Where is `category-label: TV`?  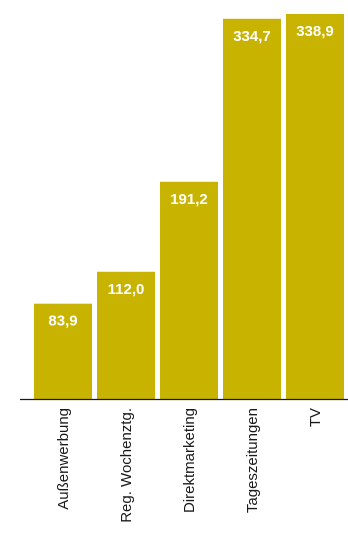
category-label: TV is located at coordinates (315, 417).